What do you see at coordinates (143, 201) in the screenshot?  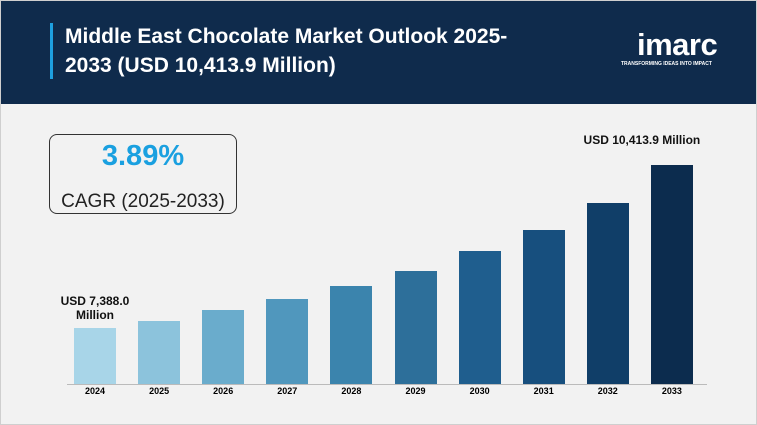 I see `cagr-label: CAGR (2025-2033)` at bounding box center [143, 201].